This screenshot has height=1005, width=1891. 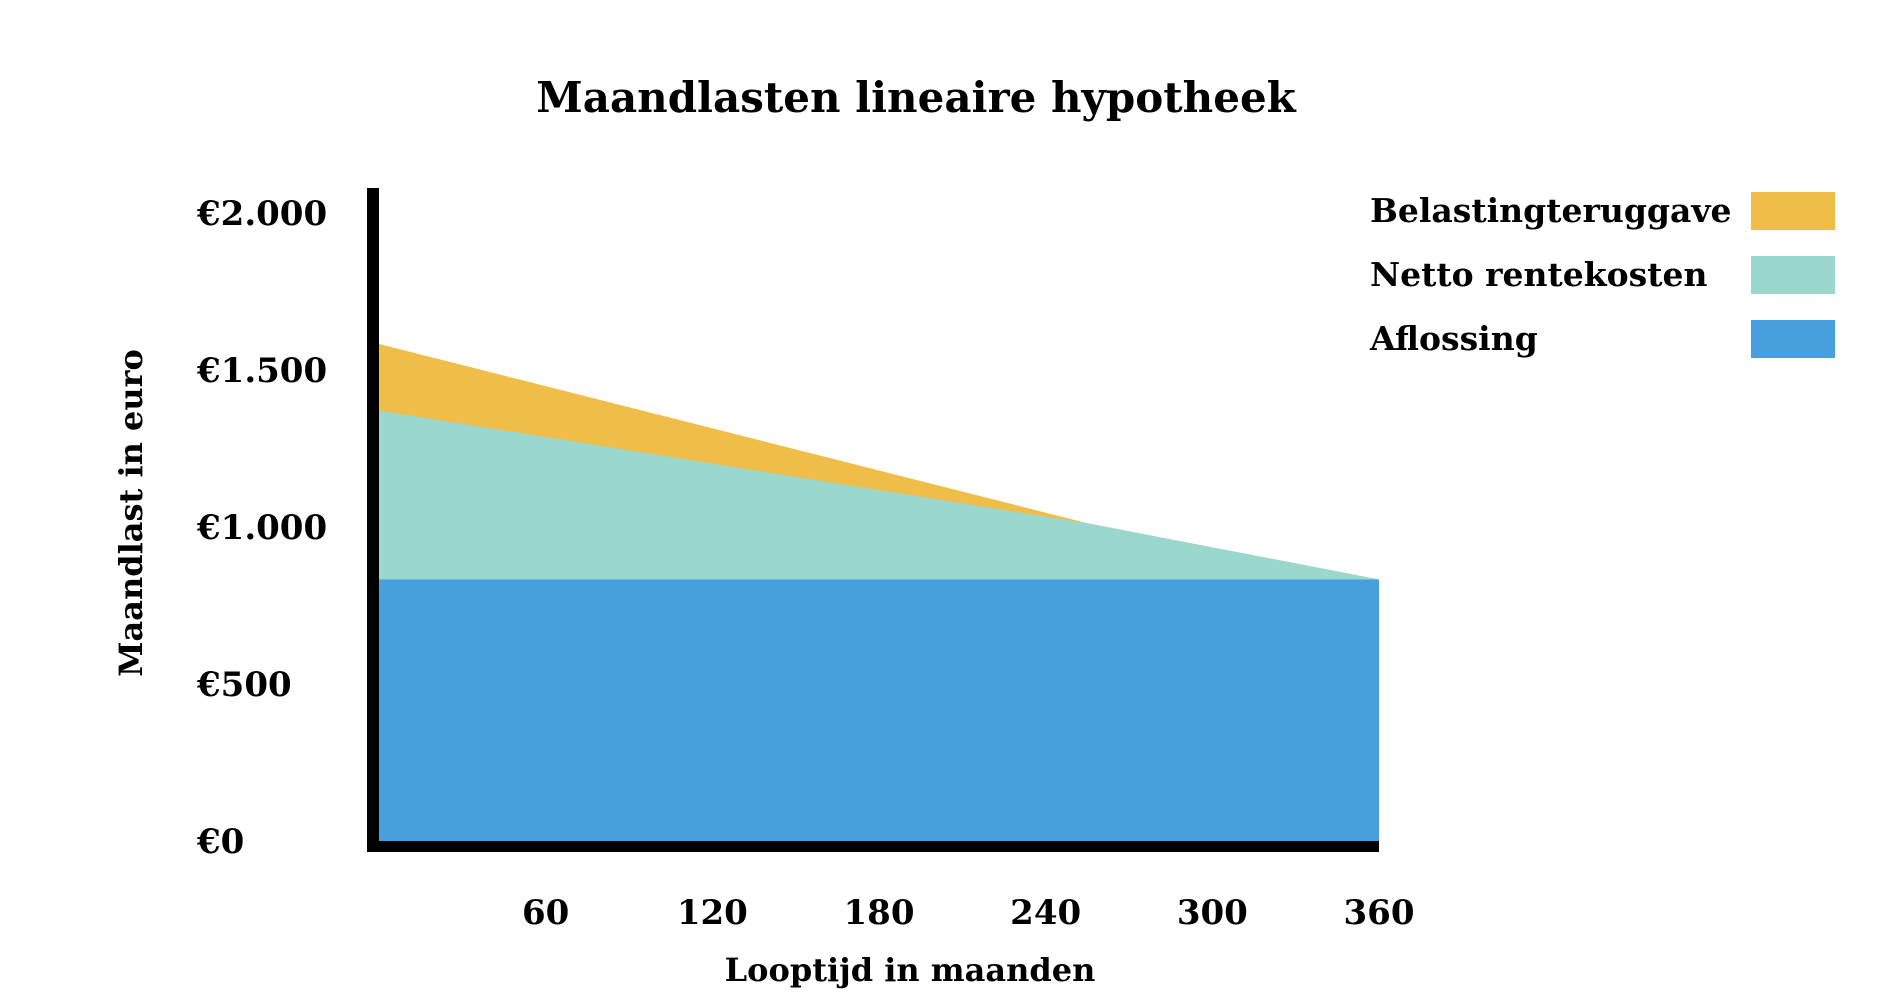 What do you see at coordinates (261, 214) in the screenshot?
I see `y-tick-label: €2.000` at bounding box center [261, 214].